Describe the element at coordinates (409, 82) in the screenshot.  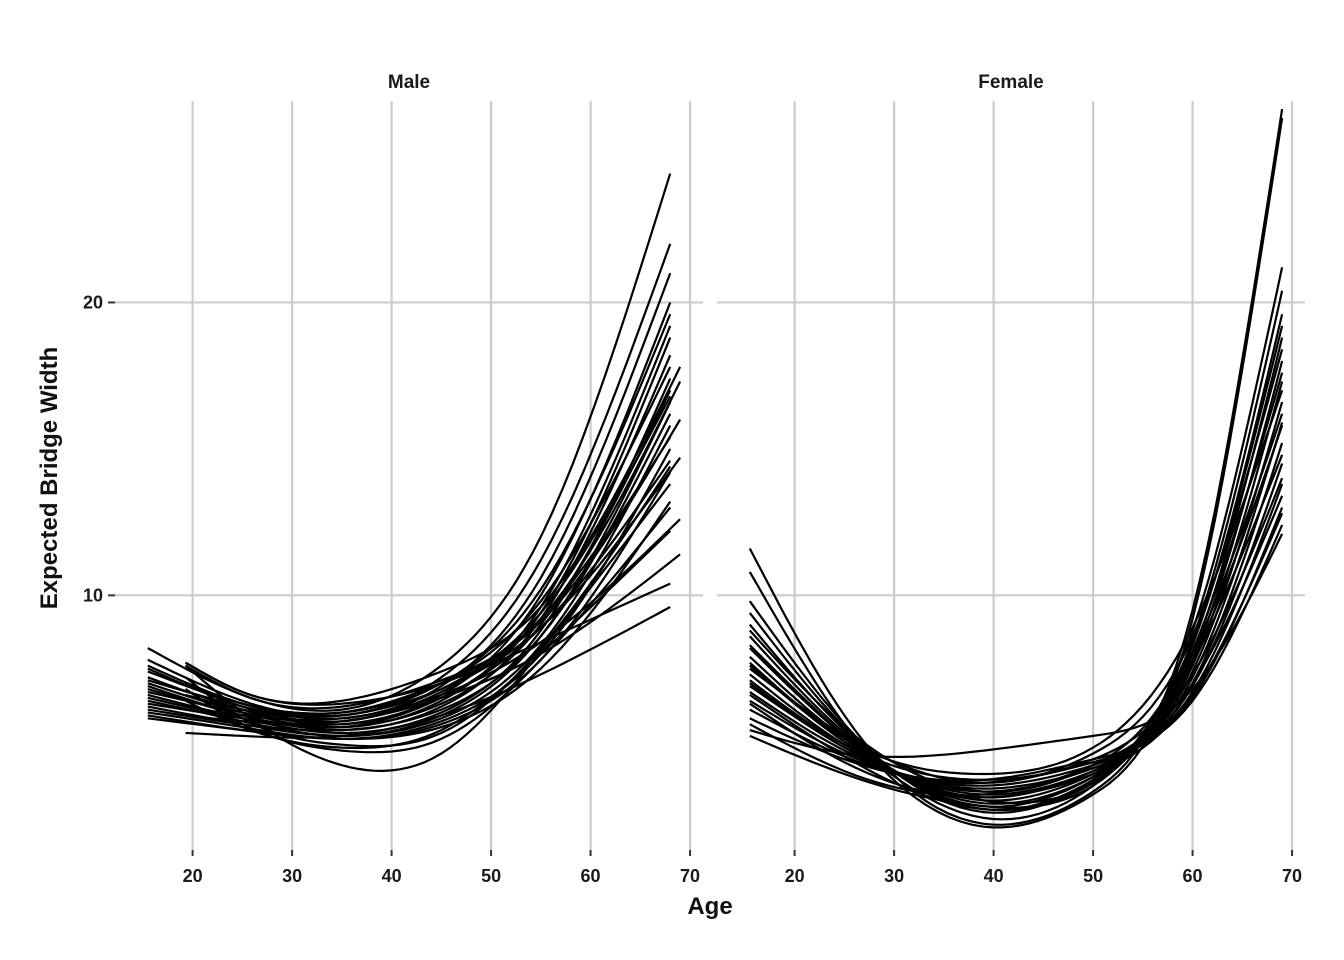
I see `facet-title-male: Male` at that location.